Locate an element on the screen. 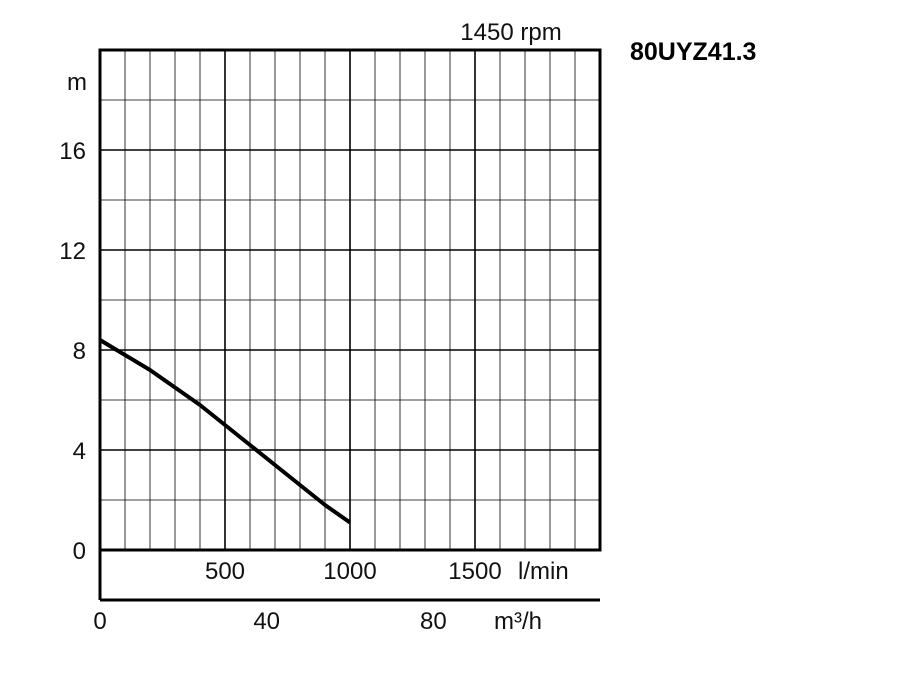 Image resolution: width=900 pixels, height=700 pixels. x-tick-labels-m3h: 0 40 80 is located at coordinates (269, 621).